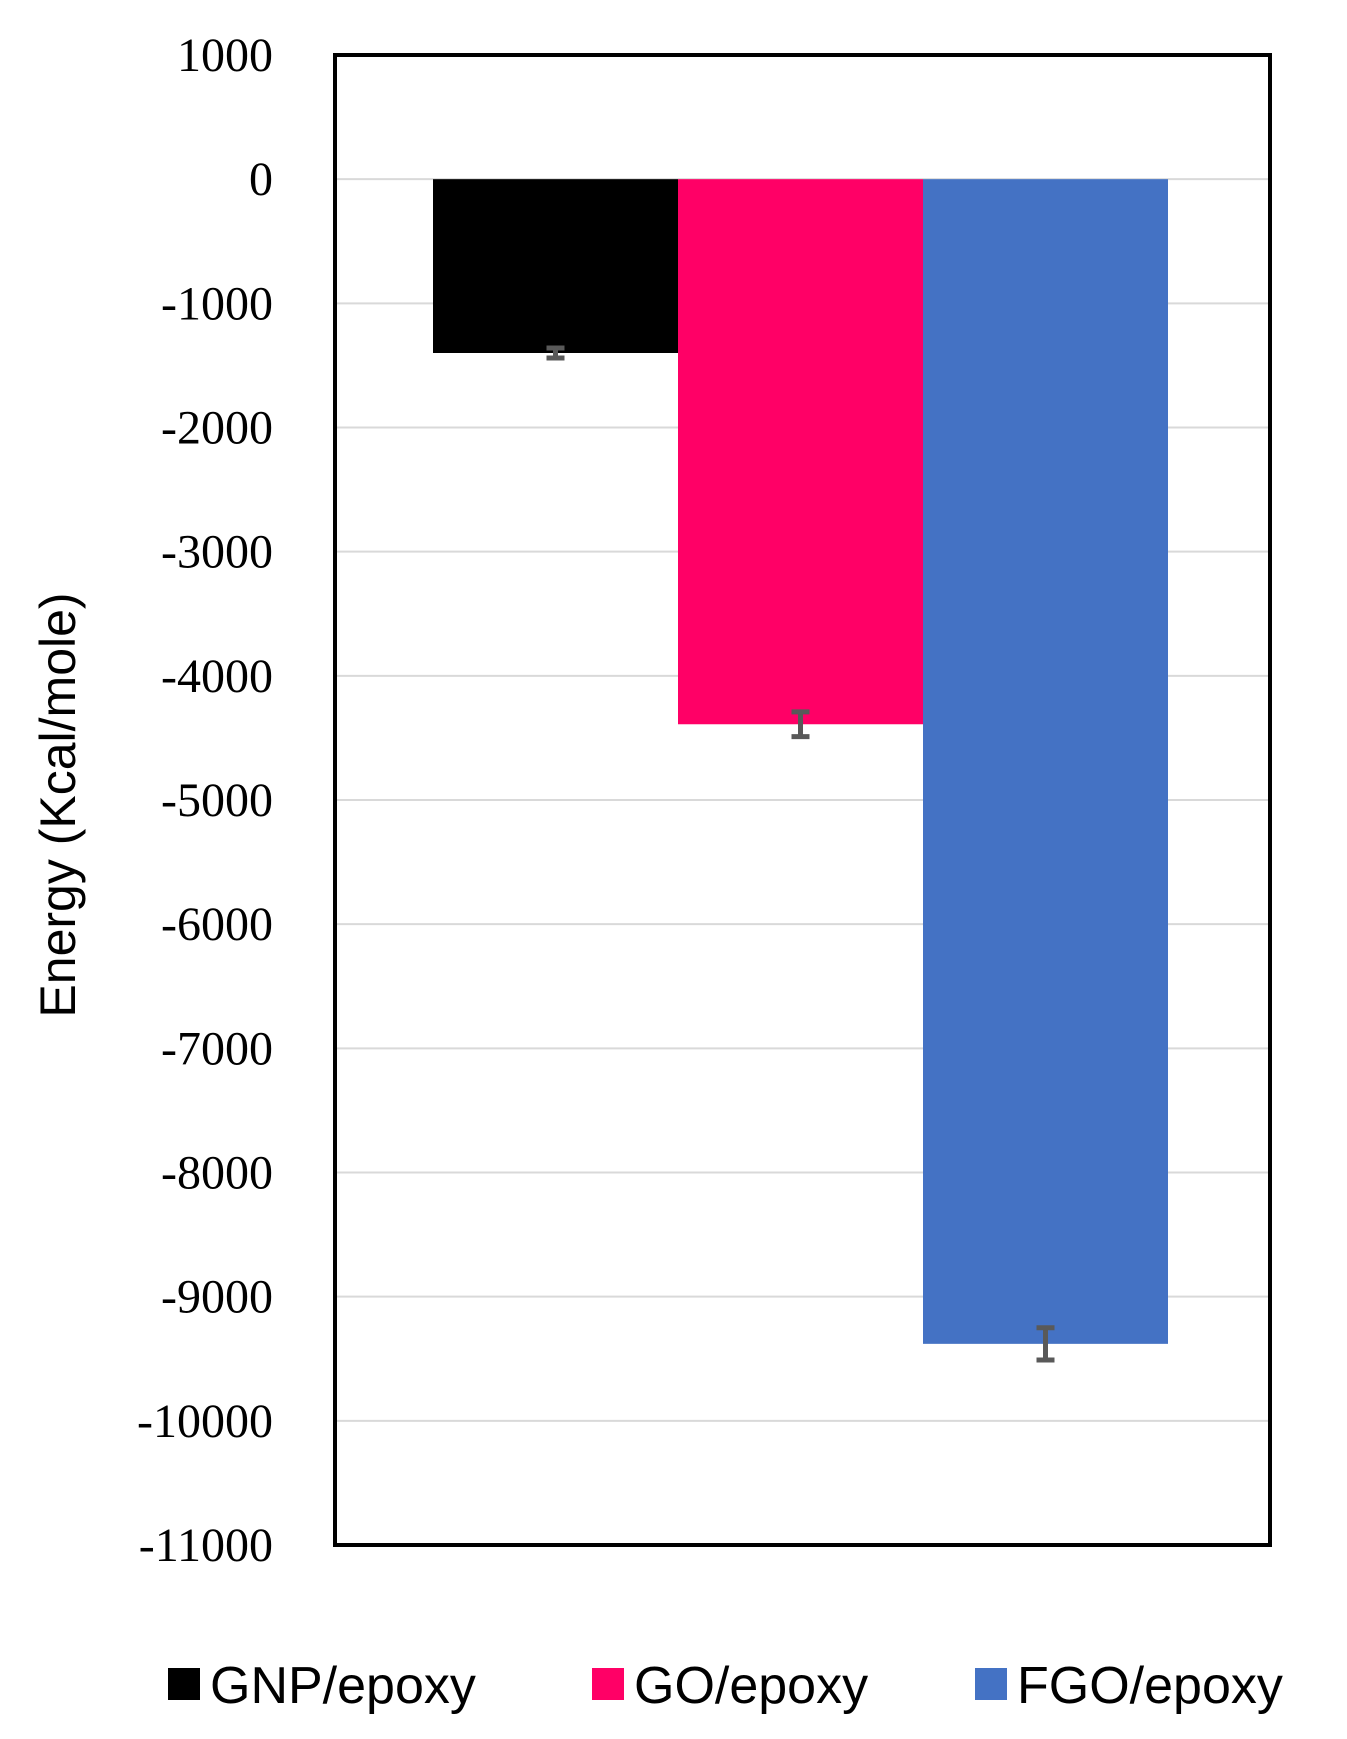 The image size is (1347, 1739). What do you see at coordinates (217, 676) in the screenshot?
I see `y-tick-label: -4000` at bounding box center [217, 676].